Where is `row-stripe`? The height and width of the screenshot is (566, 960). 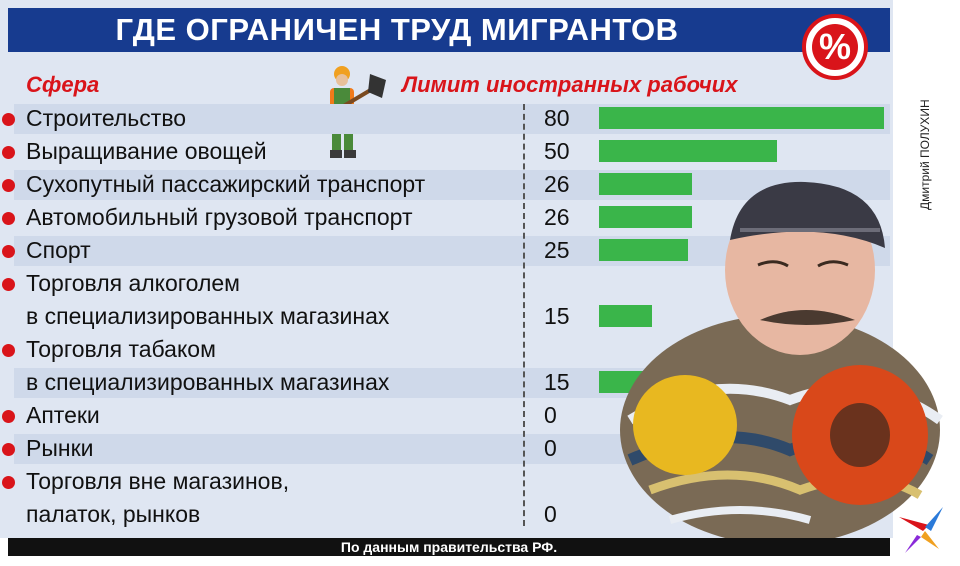
row-stripe is located at coordinates (452, 185).